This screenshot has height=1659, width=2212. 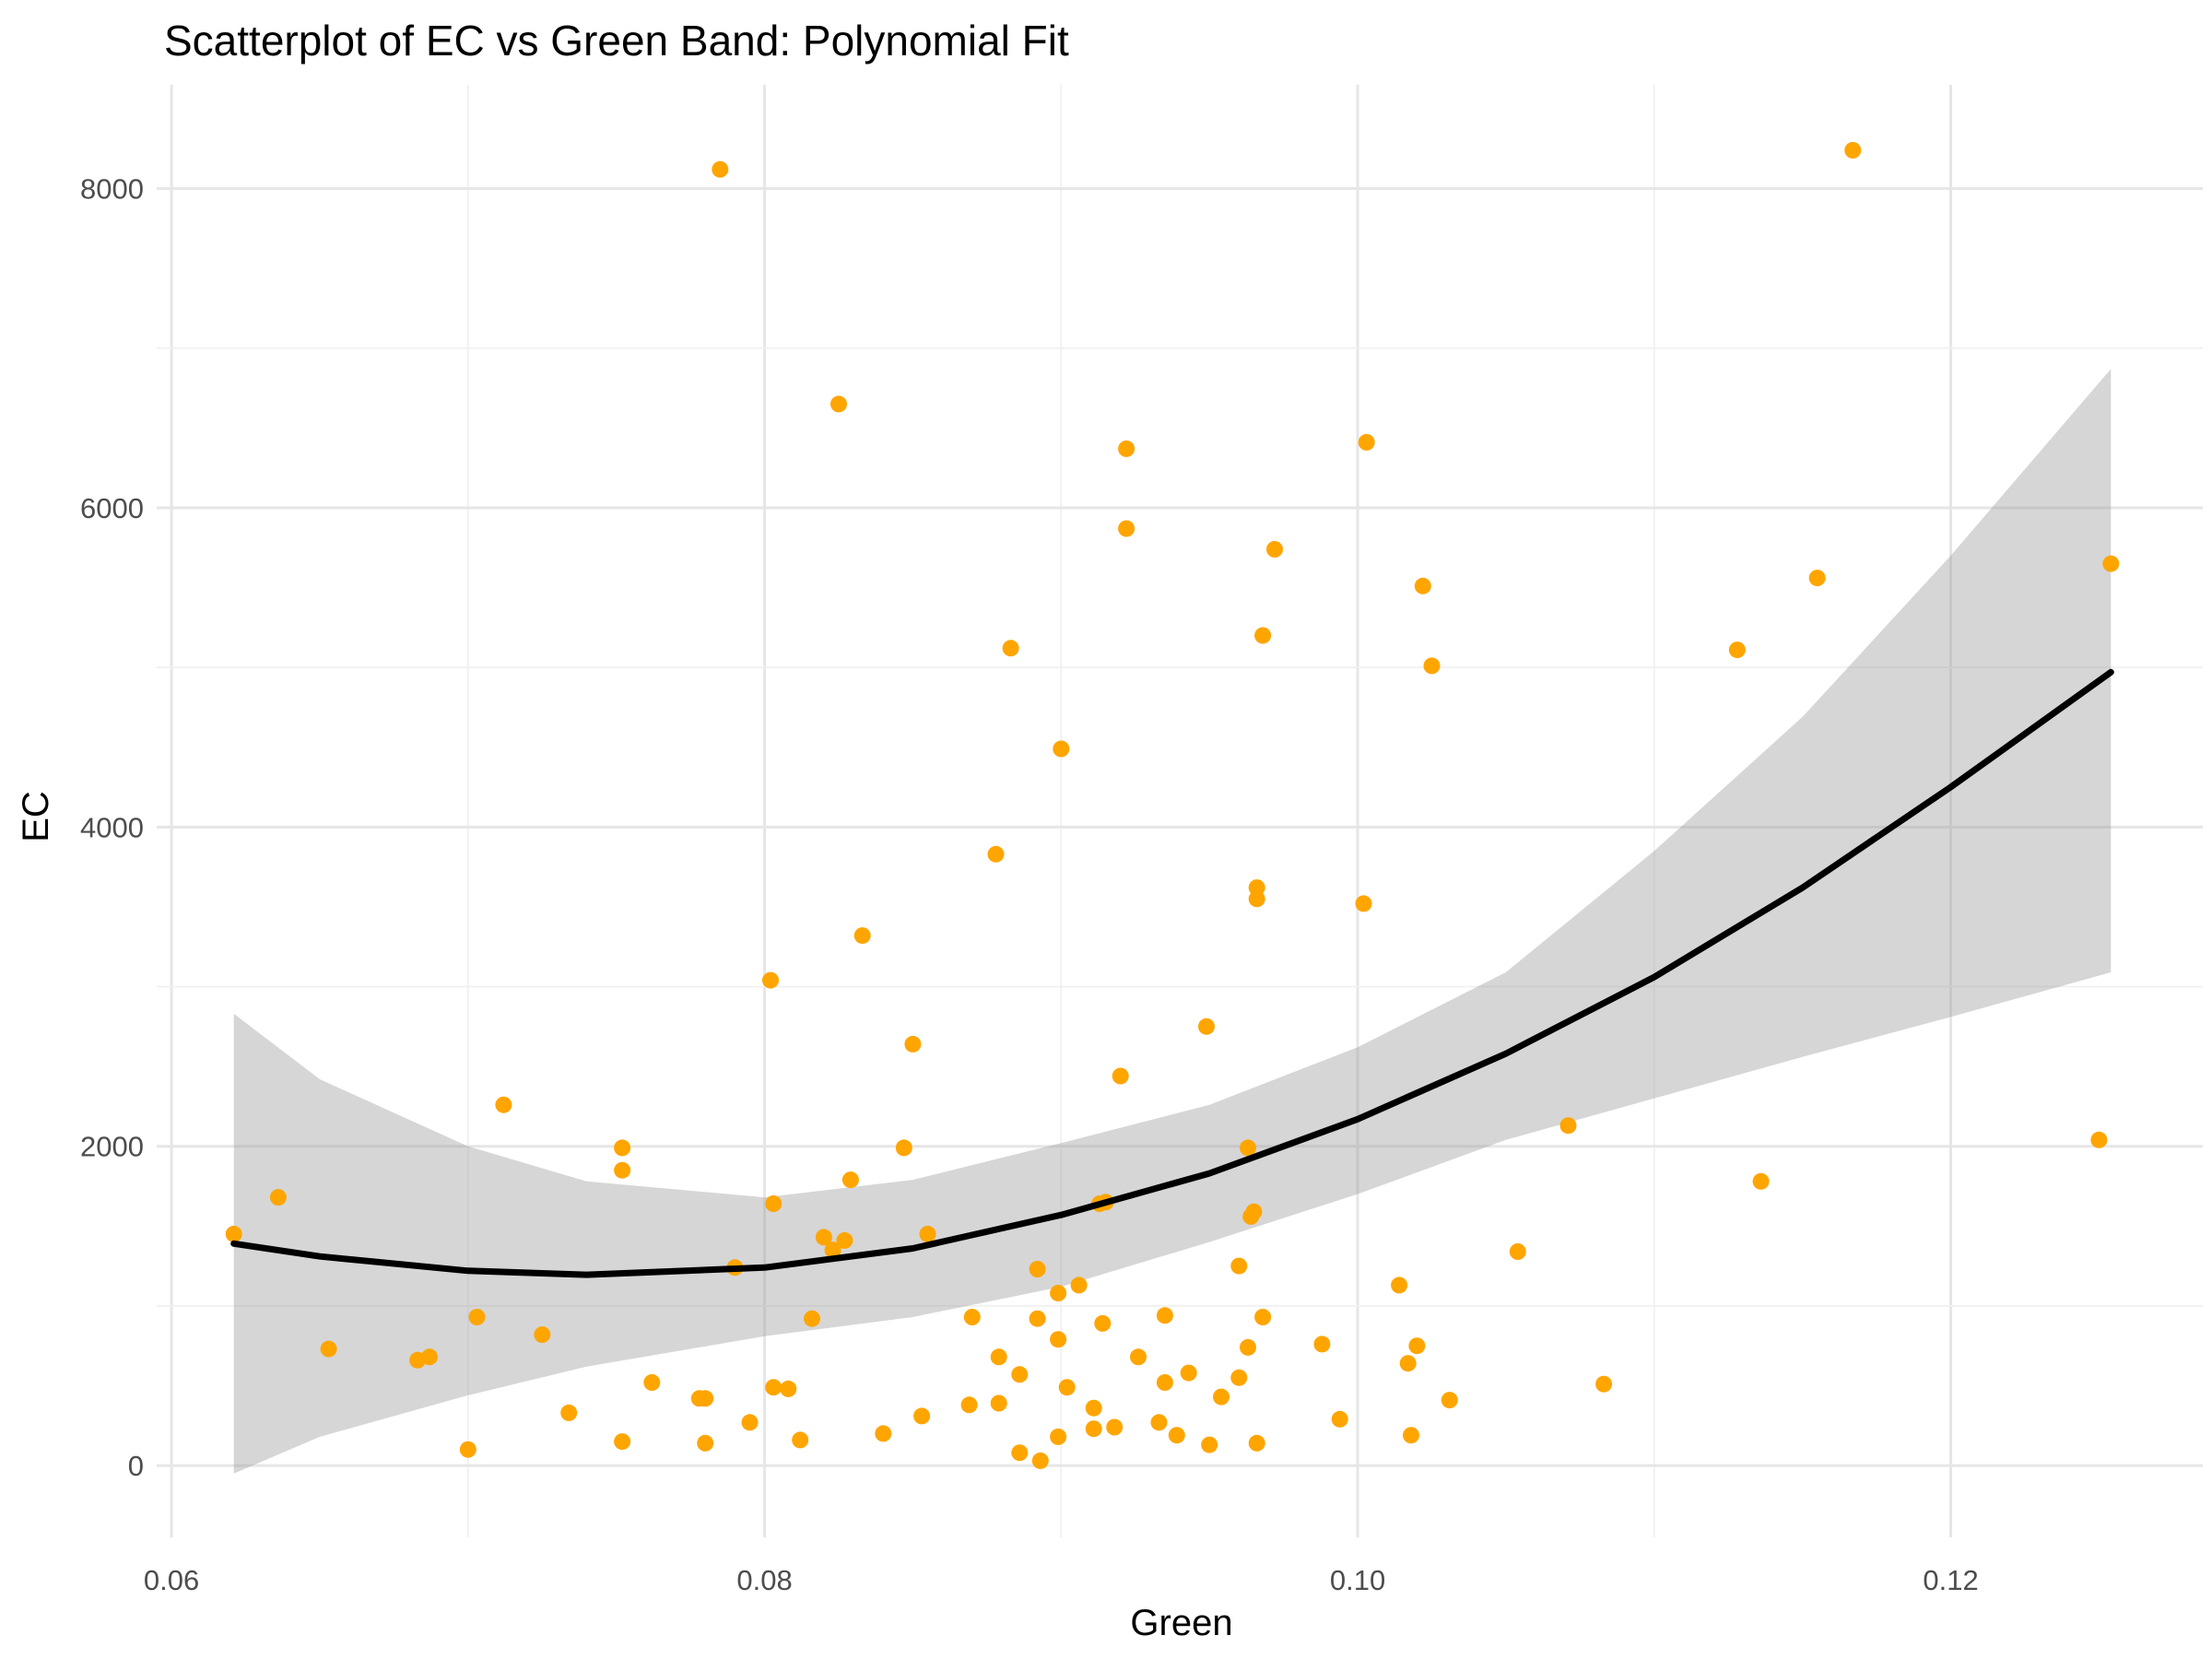 What do you see at coordinates (112, 508) in the screenshot?
I see `y-tick-label: 6000` at bounding box center [112, 508].